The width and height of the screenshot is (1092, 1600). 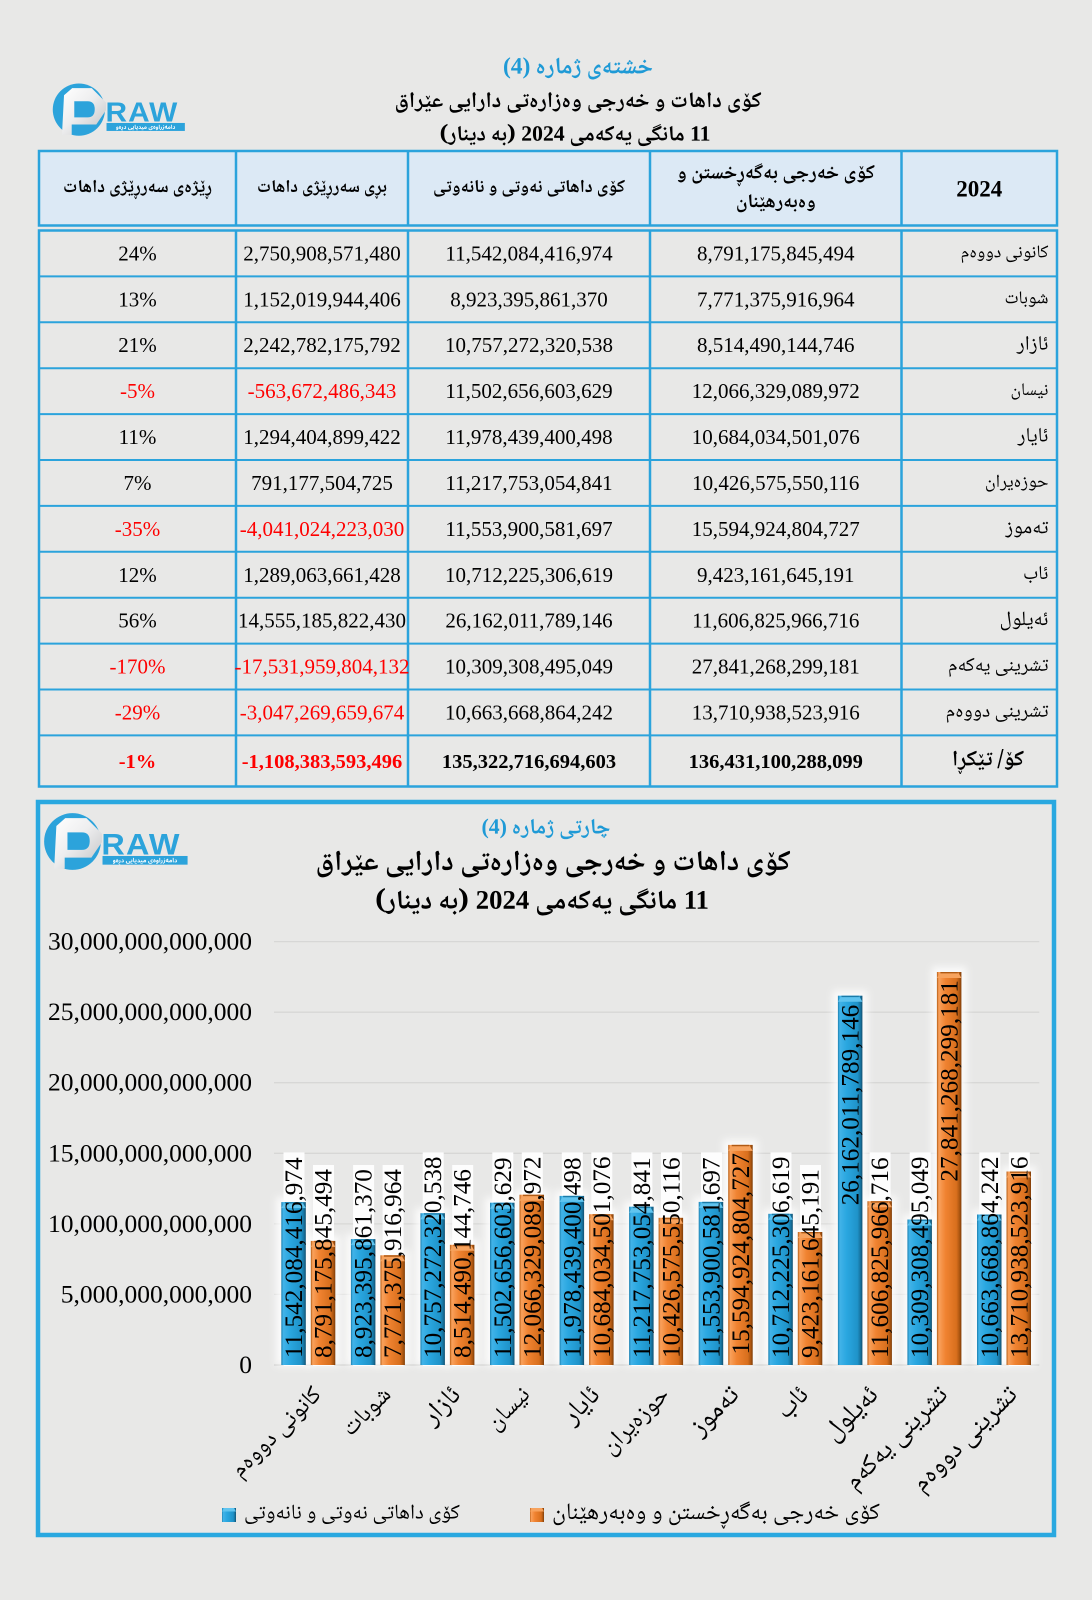 What do you see at coordinates (322, 253) in the screenshot?
I see `svg-text: 2,750,908,571,480` at bounding box center [322, 253].